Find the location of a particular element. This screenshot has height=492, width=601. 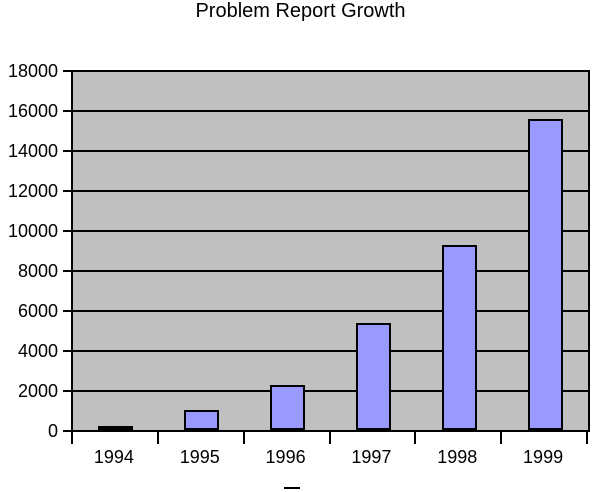

x-axis-label-1997: 1997 is located at coordinates (371, 457).